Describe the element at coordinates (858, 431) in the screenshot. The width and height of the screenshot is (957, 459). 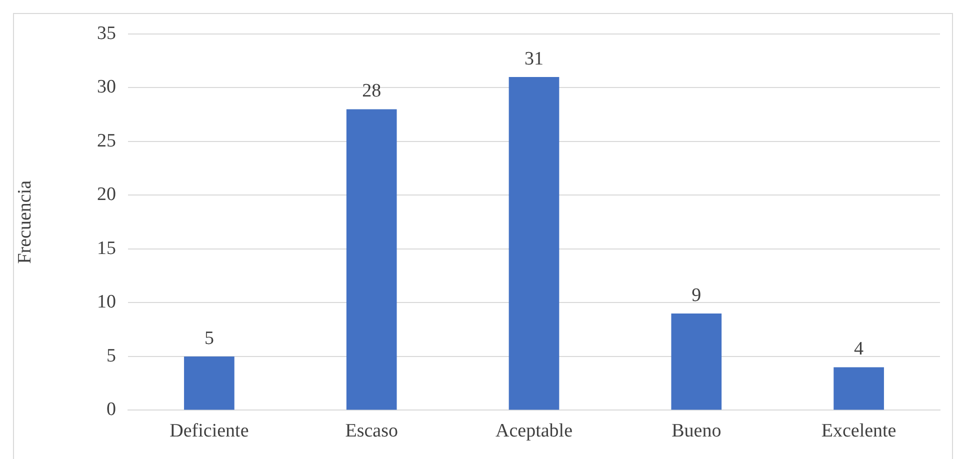
I see `x-tick-label: Excelente` at that location.